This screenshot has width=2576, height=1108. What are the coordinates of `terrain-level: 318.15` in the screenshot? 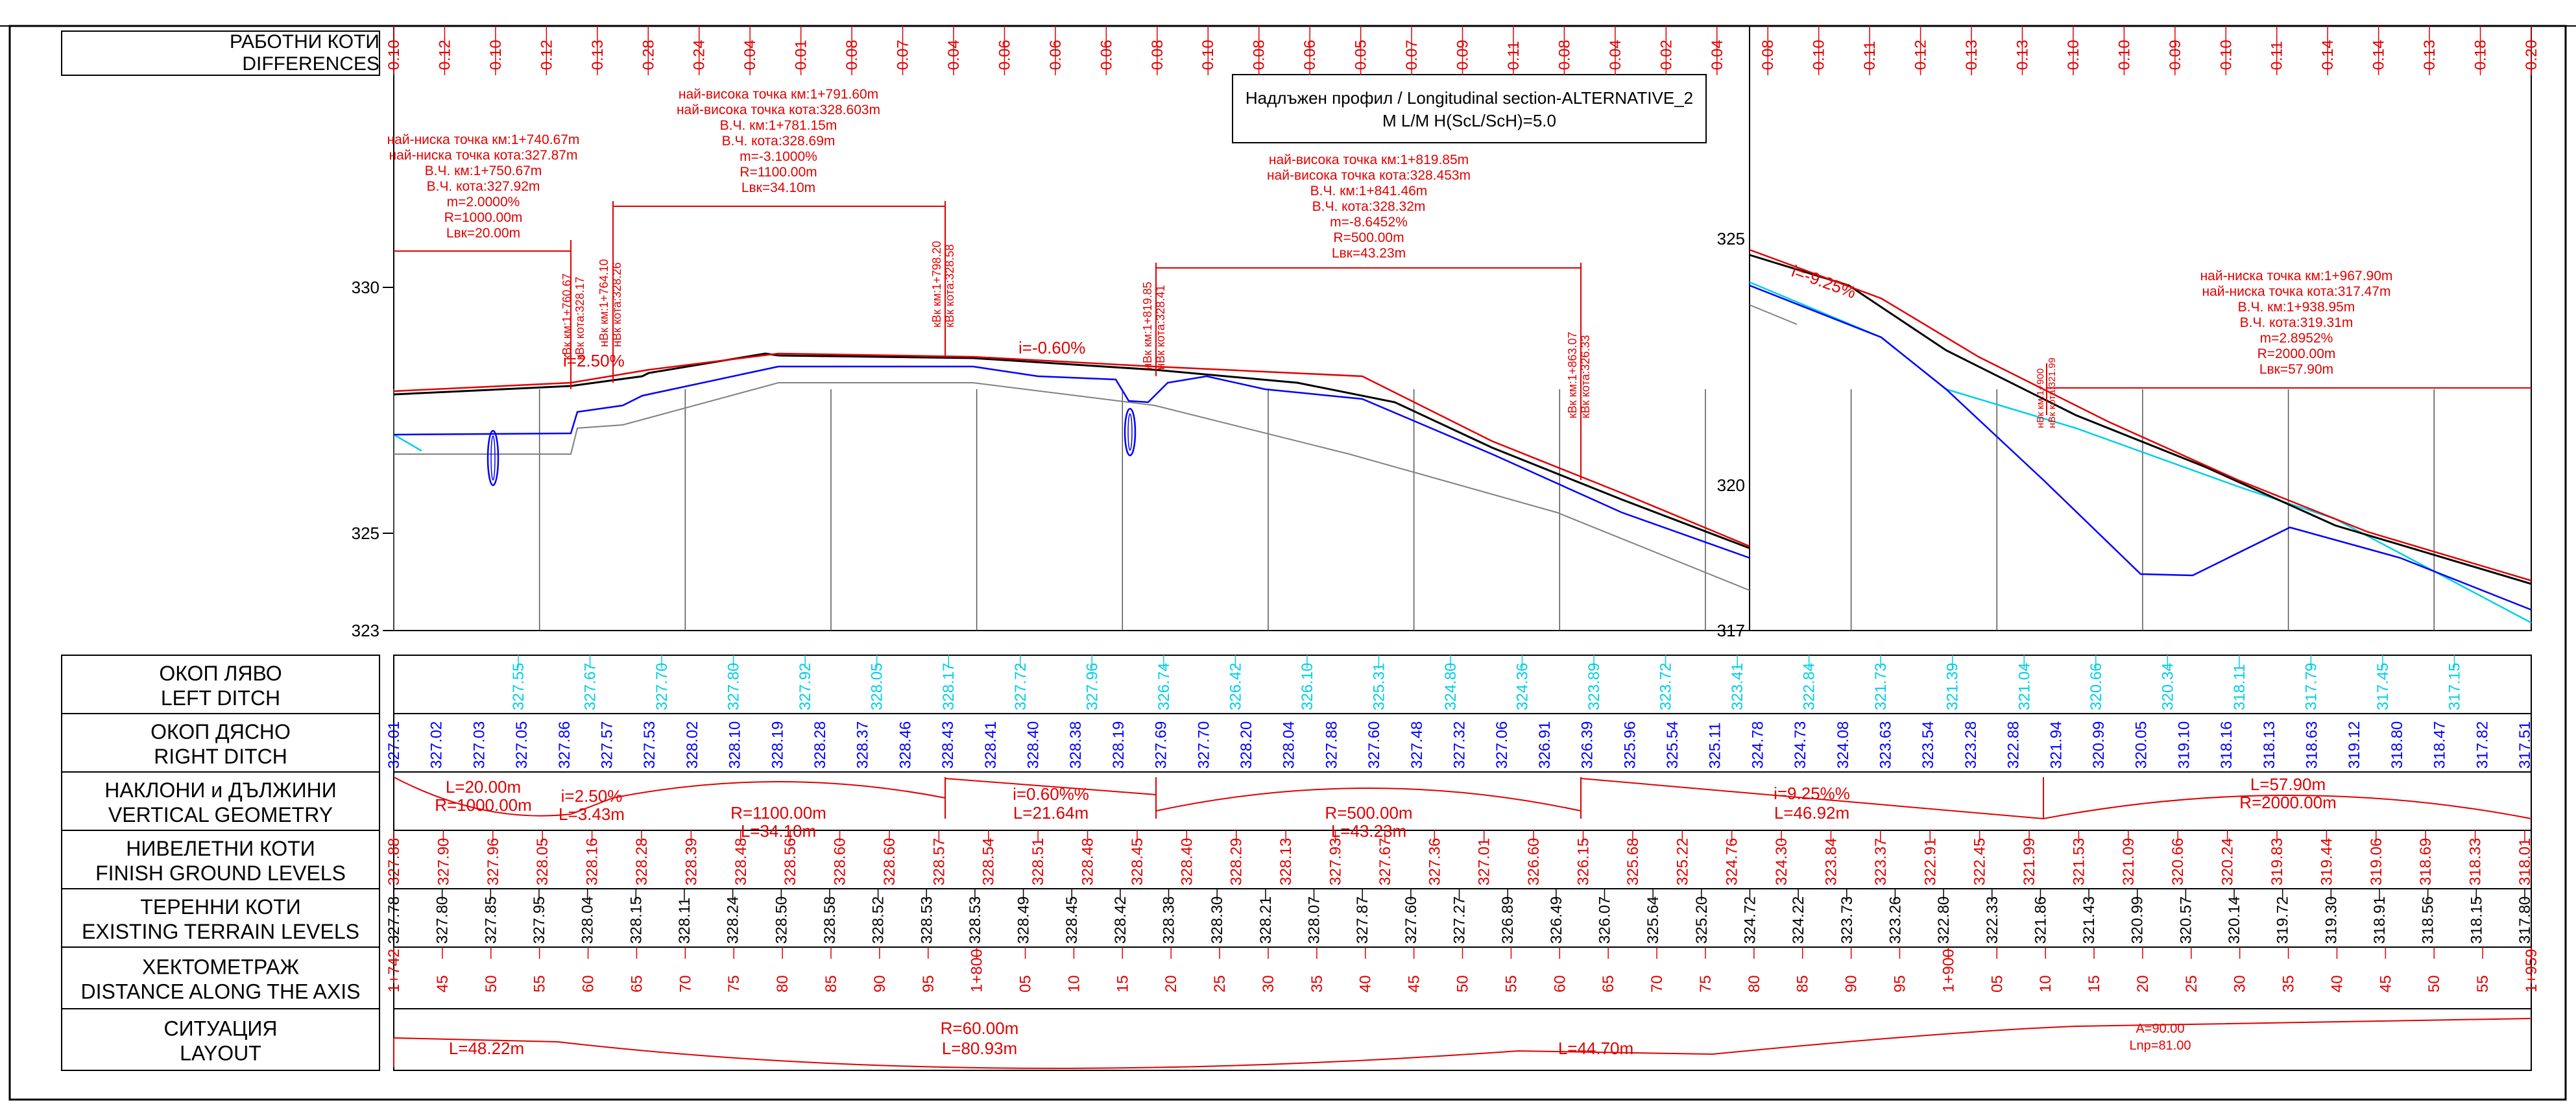 It's located at (2476, 920).